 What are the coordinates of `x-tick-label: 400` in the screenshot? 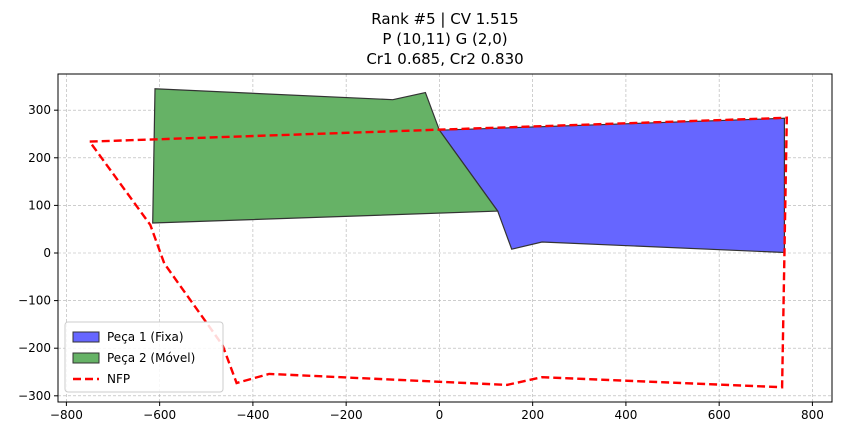 It's located at (625, 415).